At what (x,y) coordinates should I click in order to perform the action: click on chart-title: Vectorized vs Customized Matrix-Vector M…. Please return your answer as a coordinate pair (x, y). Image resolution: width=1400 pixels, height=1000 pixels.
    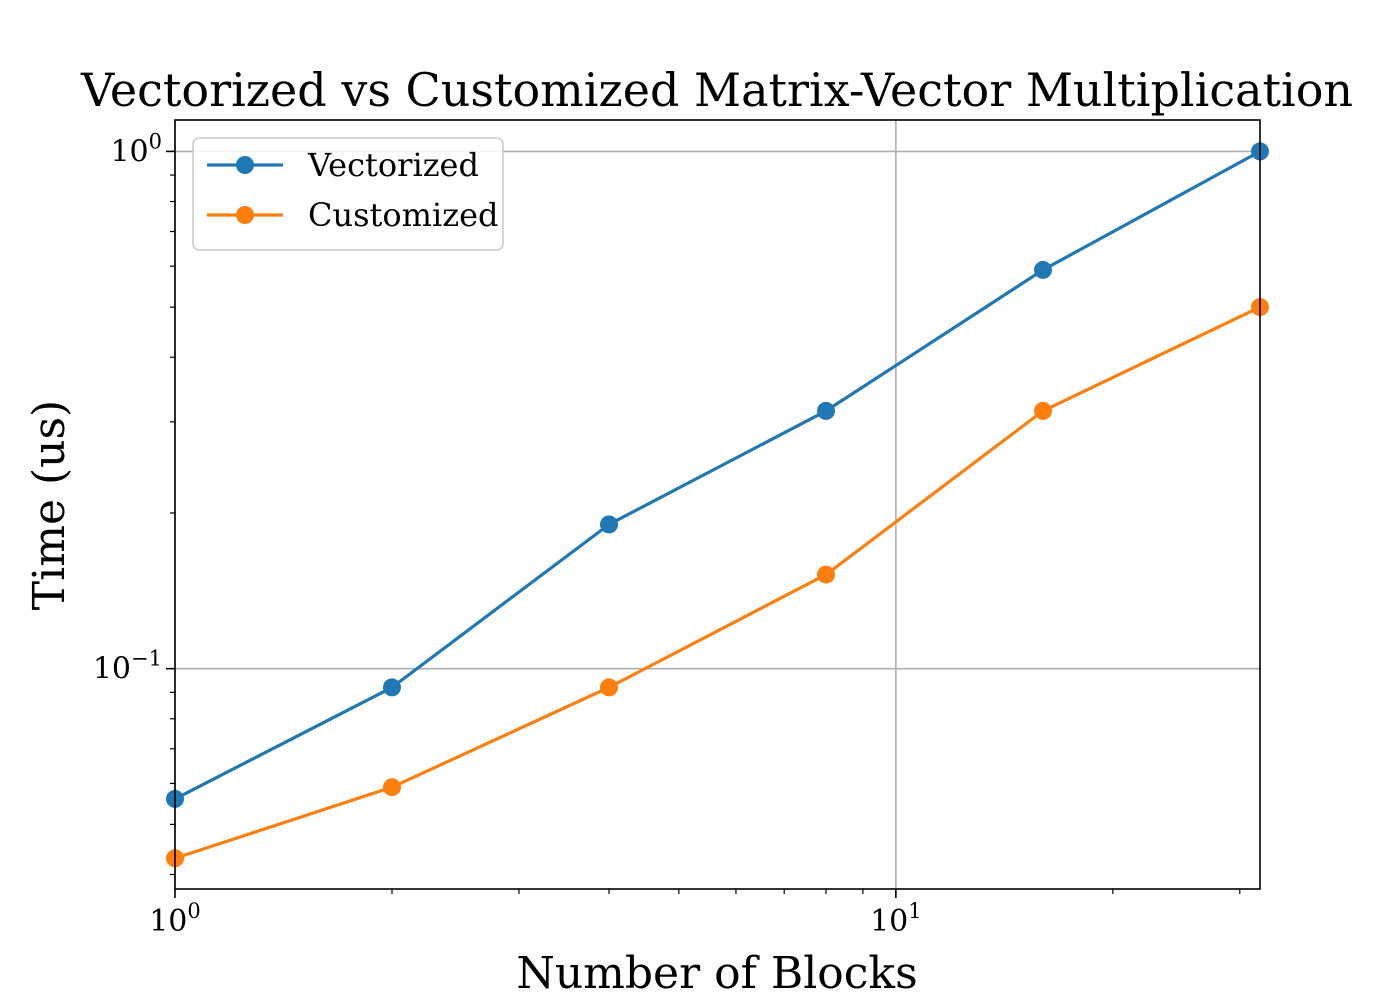
    Looking at the image, I should click on (716, 90).